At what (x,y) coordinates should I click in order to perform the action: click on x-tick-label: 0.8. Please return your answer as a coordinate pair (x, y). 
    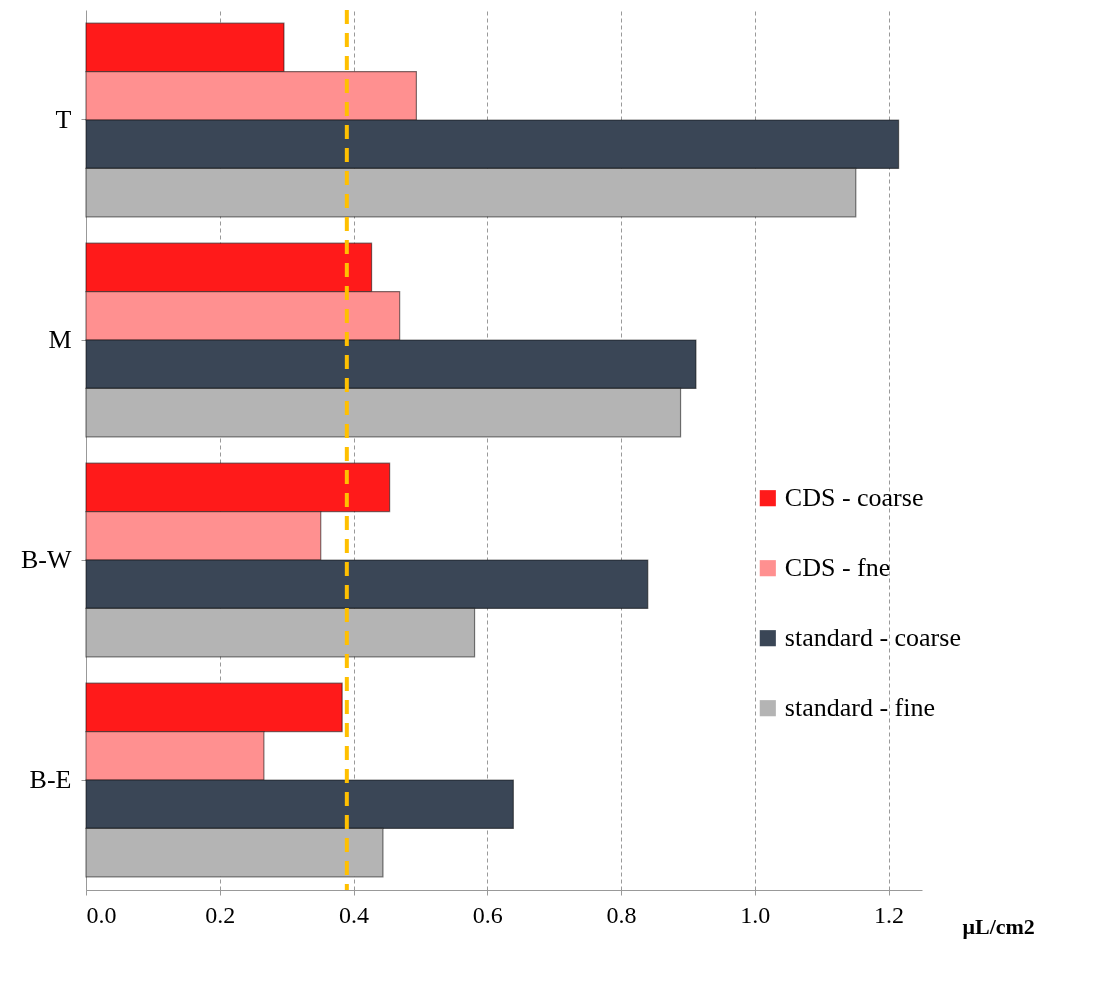
    Looking at the image, I should click on (621, 914).